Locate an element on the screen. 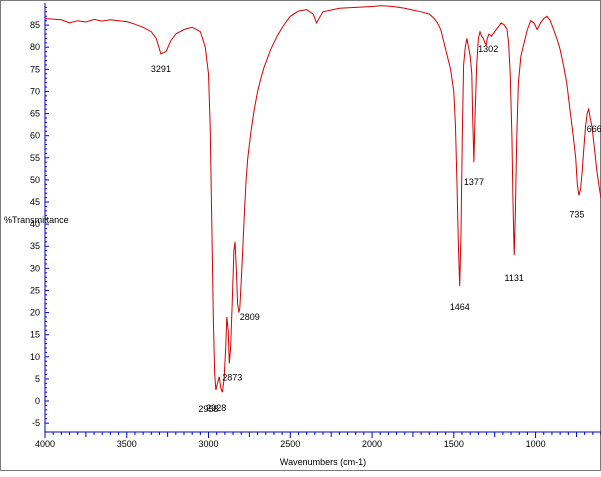 The width and height of the screenshot is (601, 477). y-axis-ticks: -5 0 5 10 15 20 25 30 35 40 45 50 55 60 65 70 75 80 85 is located at coordinates (39, 217).